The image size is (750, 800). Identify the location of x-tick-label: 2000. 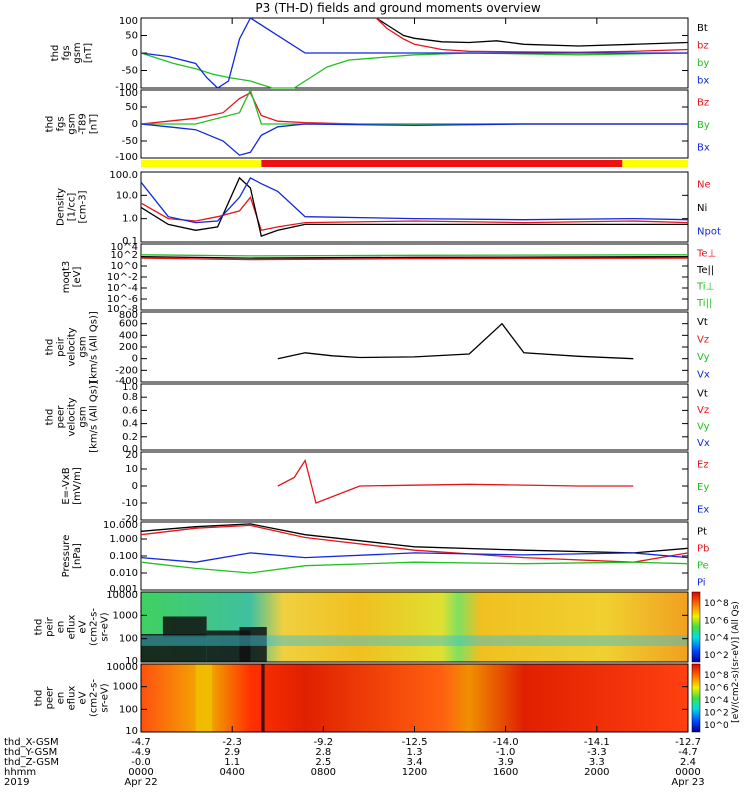
(596, 772).